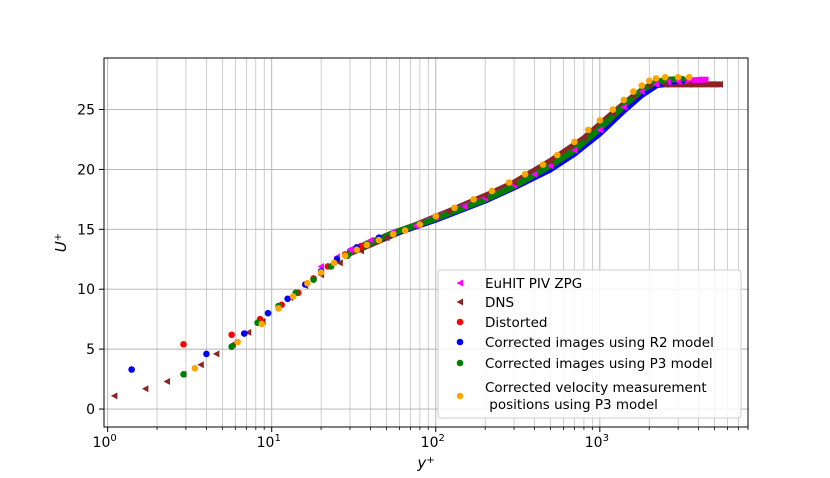  Describe the element at coordinates (90, 410) in the screenshot. I see `y-tick-label: 0` at that location.